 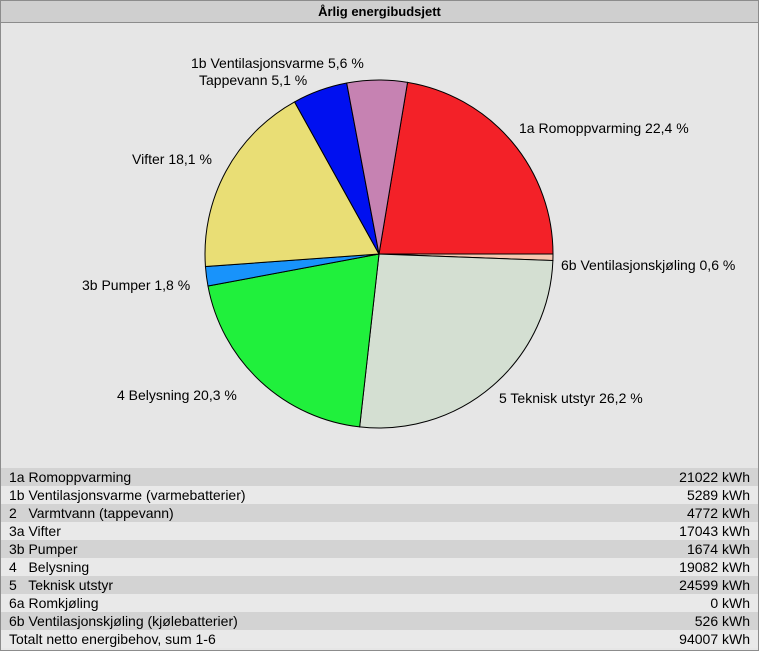 I want to click on table-row: 2 Varmtvann (tappevann) 4772 kWh, so click(x=379, y=513).